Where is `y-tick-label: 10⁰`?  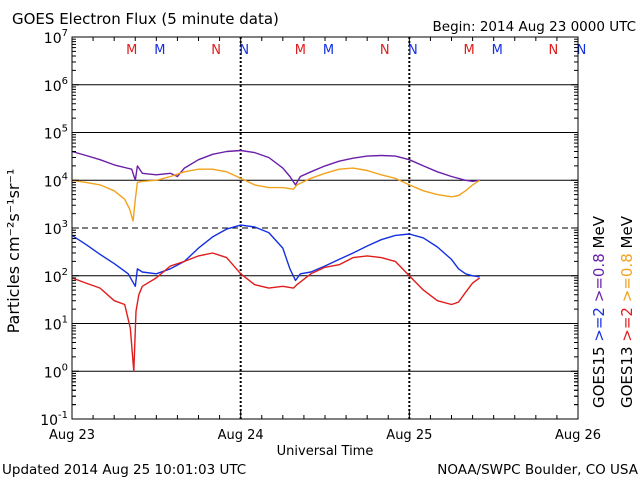 y-tick-label: 10⁰ is located at coordinates (56, 371).